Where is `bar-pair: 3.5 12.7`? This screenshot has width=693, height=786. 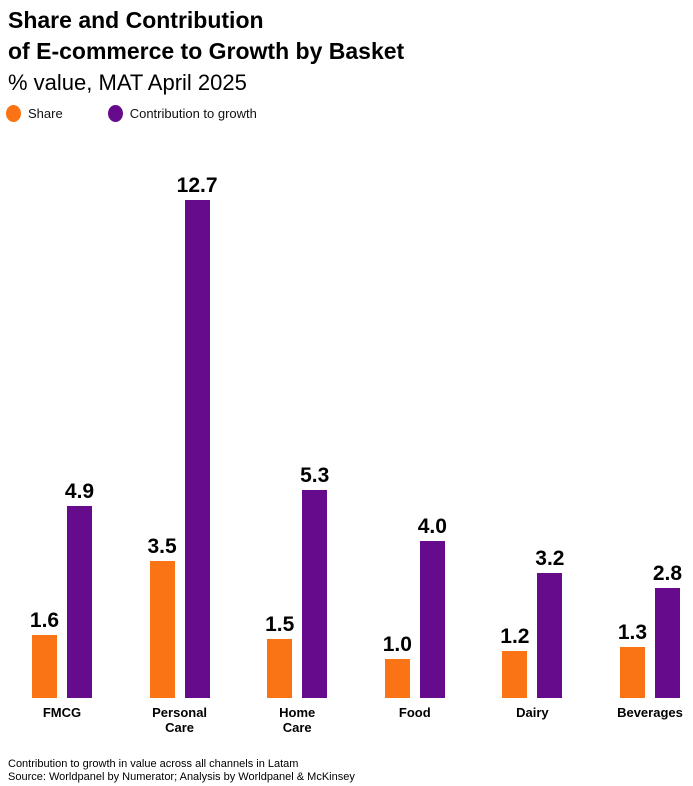 bar-pair: 3.5 12.7 is located at coordinates (182, 434).